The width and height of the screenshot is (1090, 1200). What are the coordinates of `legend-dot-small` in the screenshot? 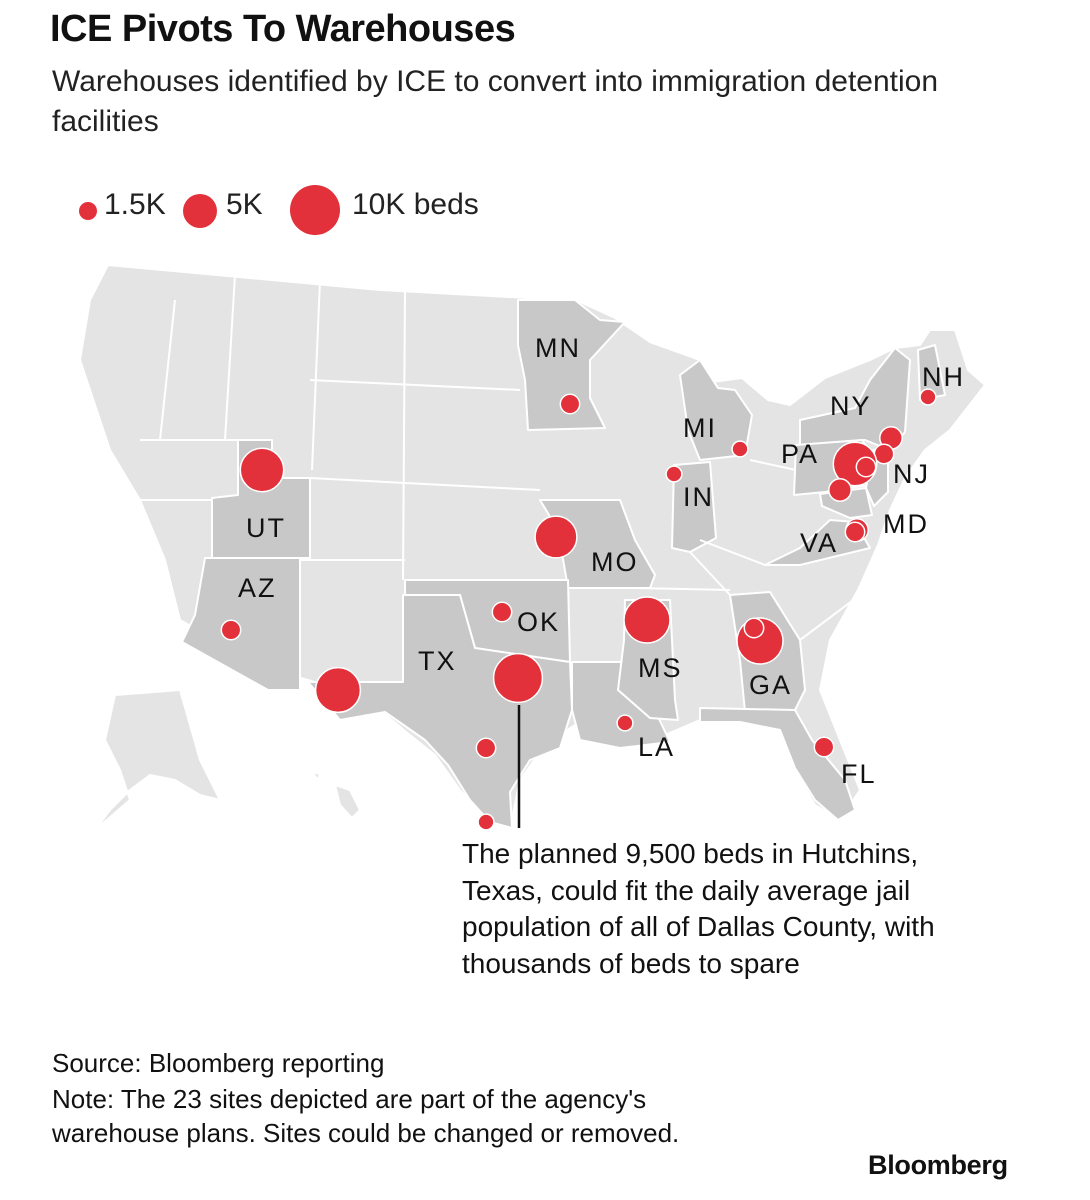 It's located at (88, 211).